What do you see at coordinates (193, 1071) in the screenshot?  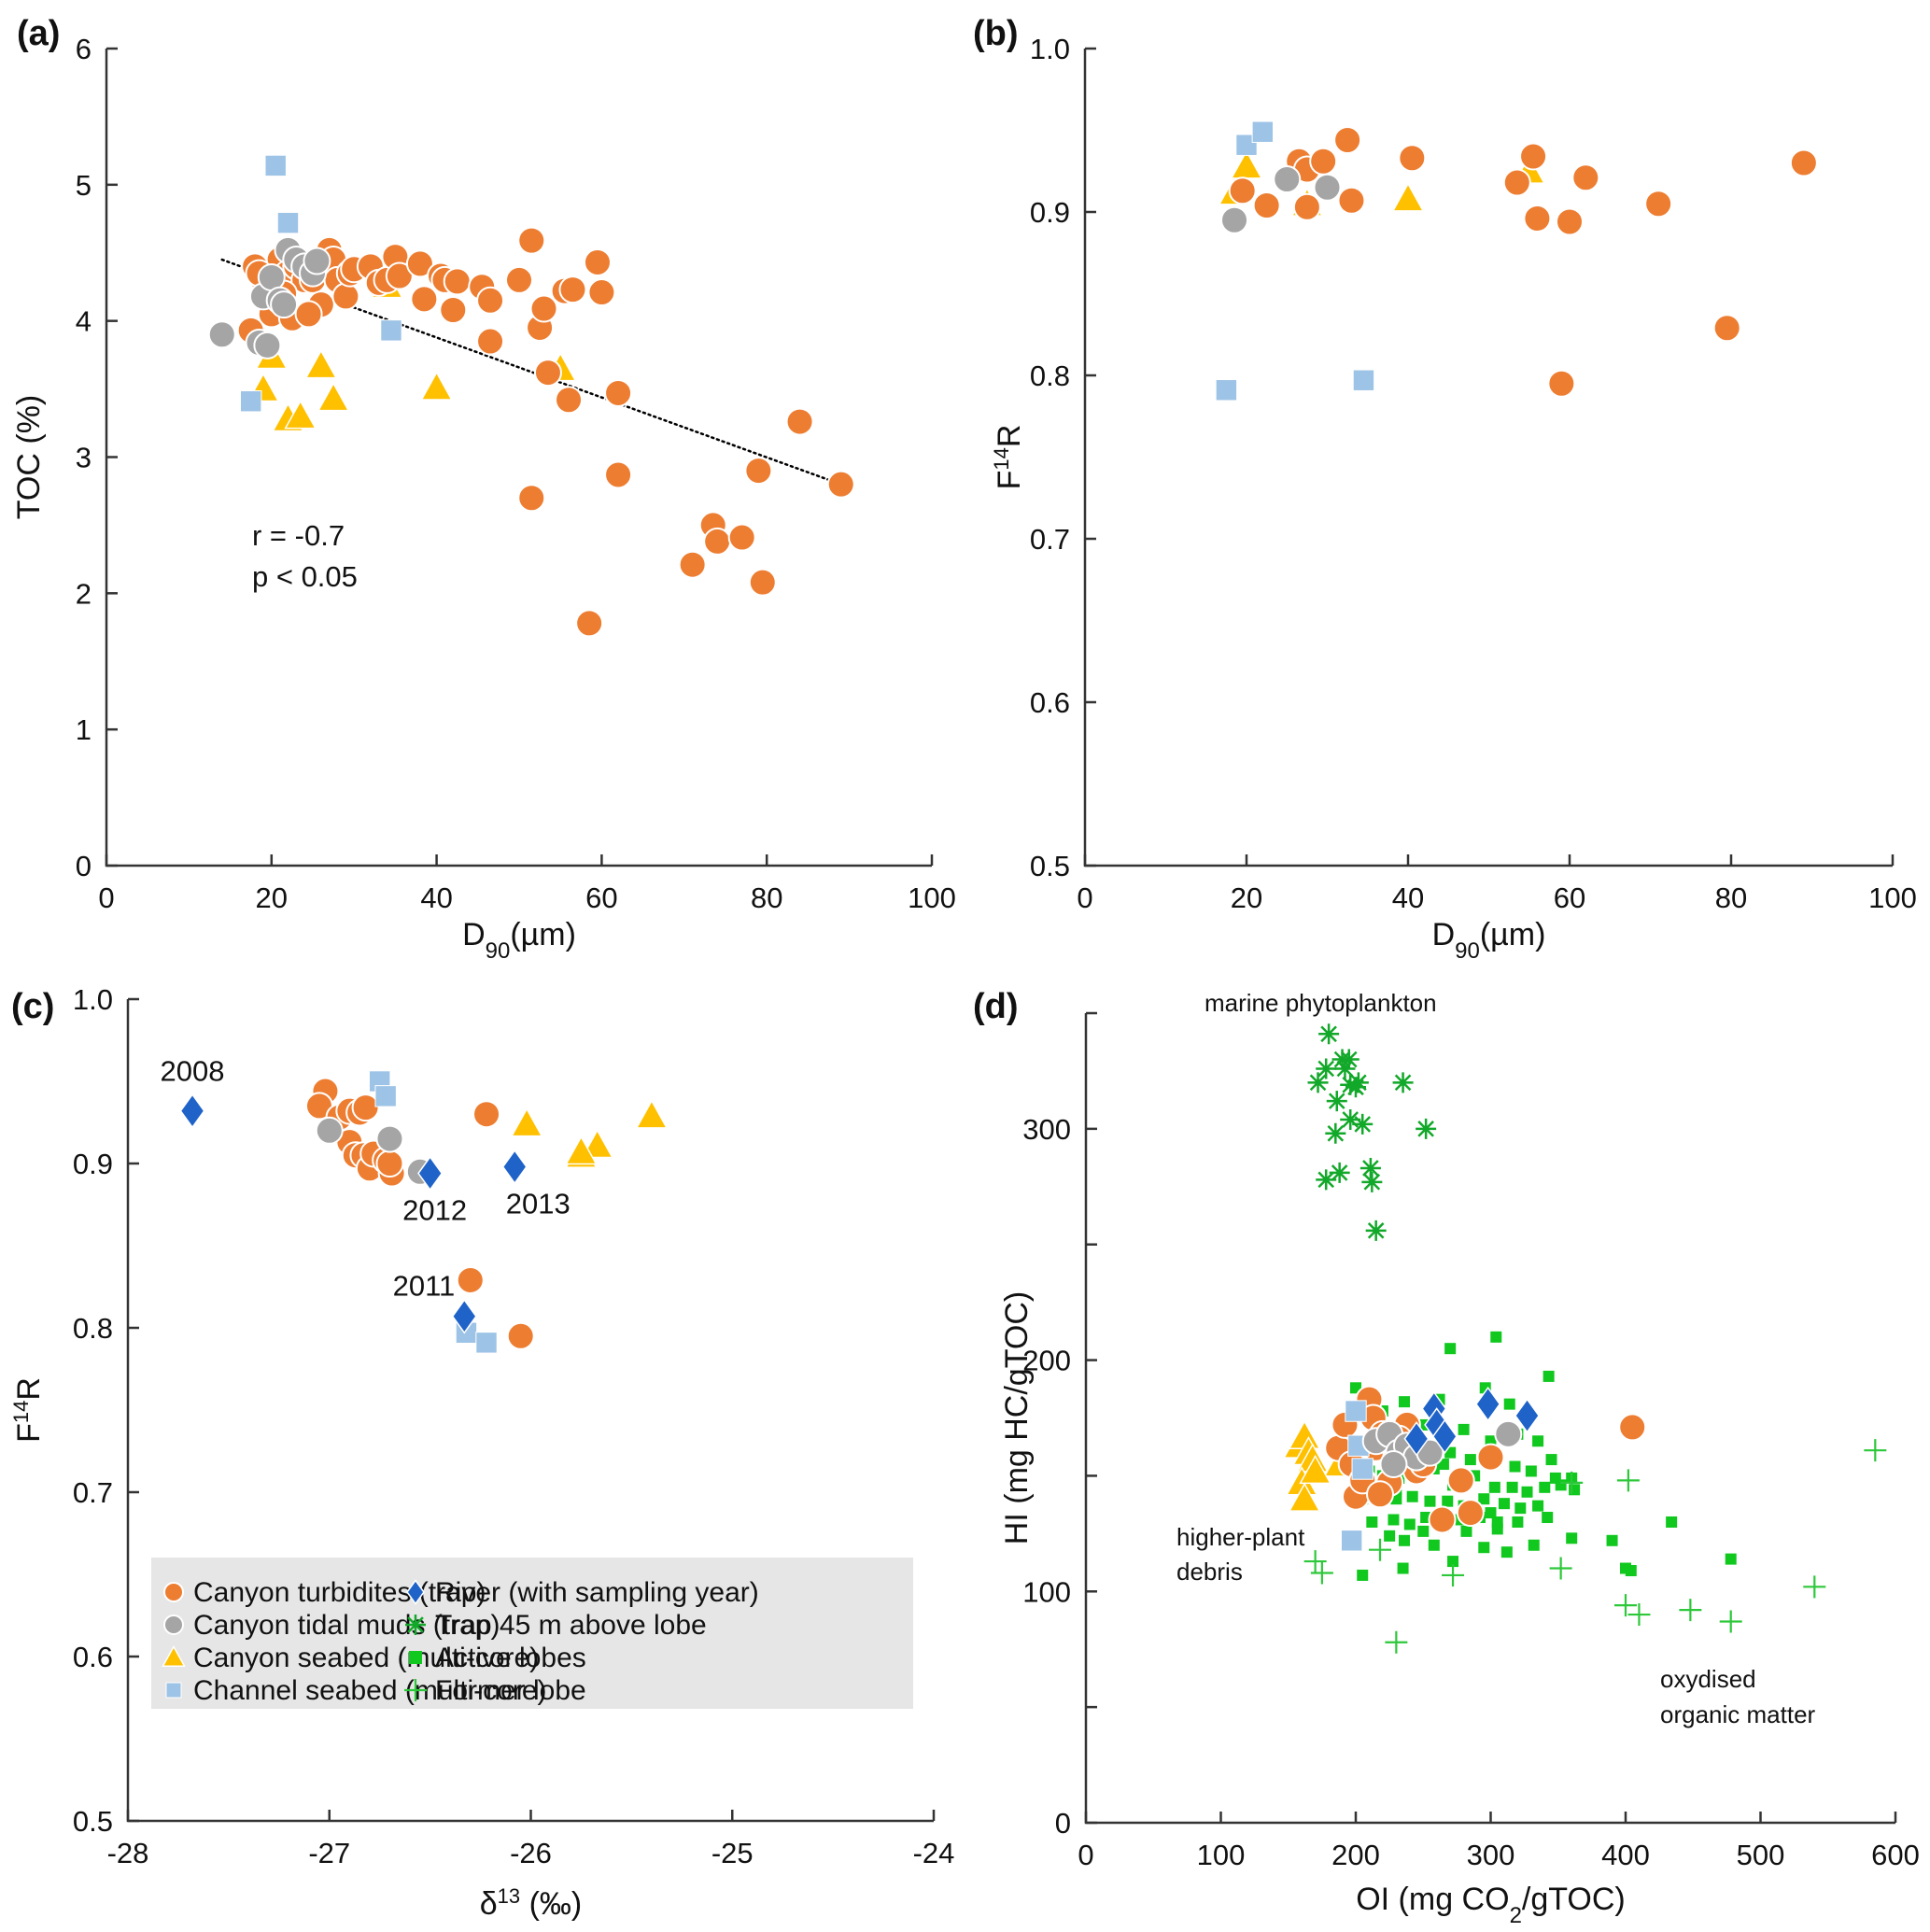 I see `river-year-label: 2008` at bounding box center [193, 1071].